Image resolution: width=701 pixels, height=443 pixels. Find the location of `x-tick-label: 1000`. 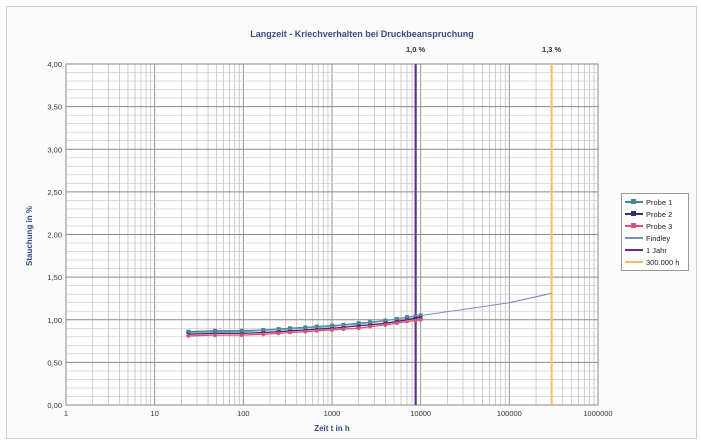

x-tick-label: 1000 is located at coordinates (332, 413).